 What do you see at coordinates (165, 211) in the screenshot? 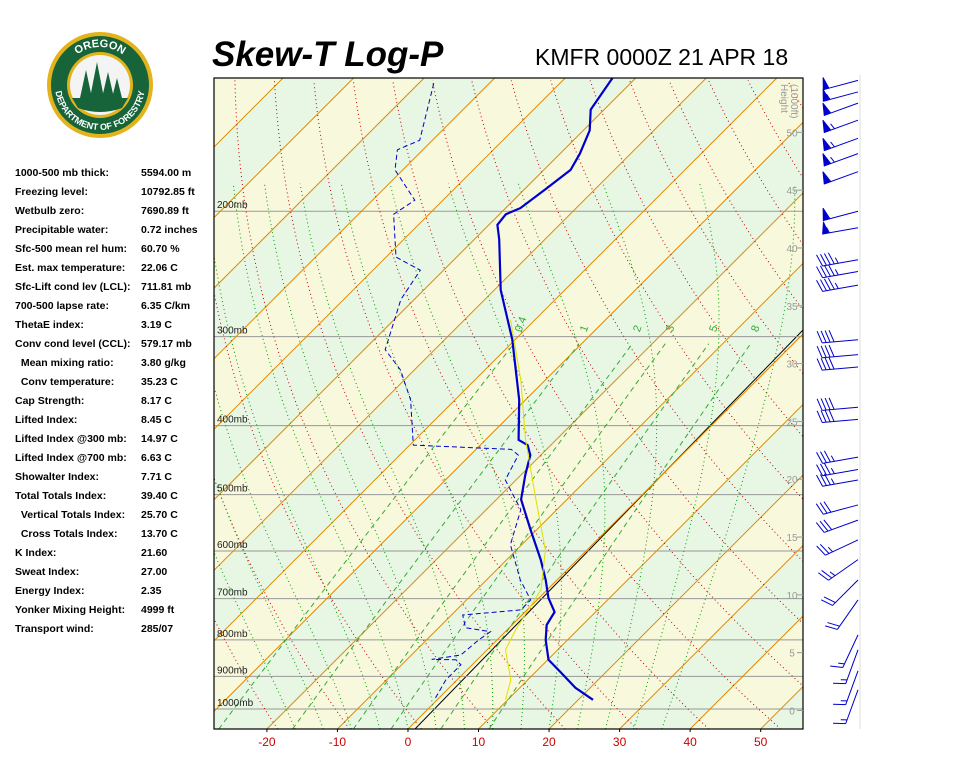
I see `stat-value: 7690.89 ft` at bounding box center [165, 211].